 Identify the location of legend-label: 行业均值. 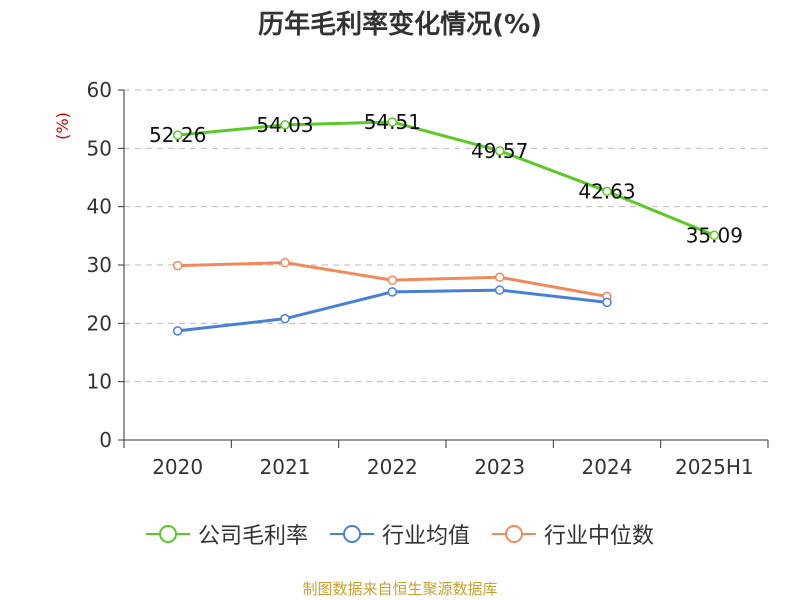
(425, 536).